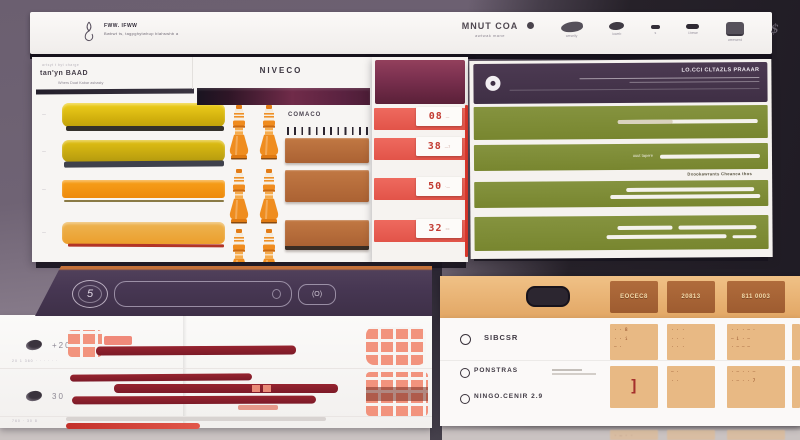  I want to click on red-list-row: 38 —7, so click(420, 148).